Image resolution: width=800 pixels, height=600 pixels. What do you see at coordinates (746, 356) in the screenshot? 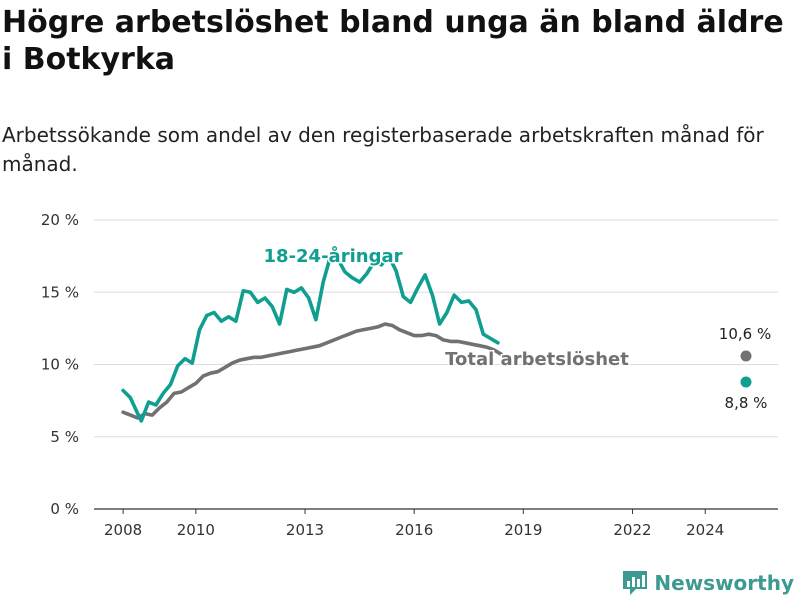
I see `end-marker-total` at bounding box center [746, 356].